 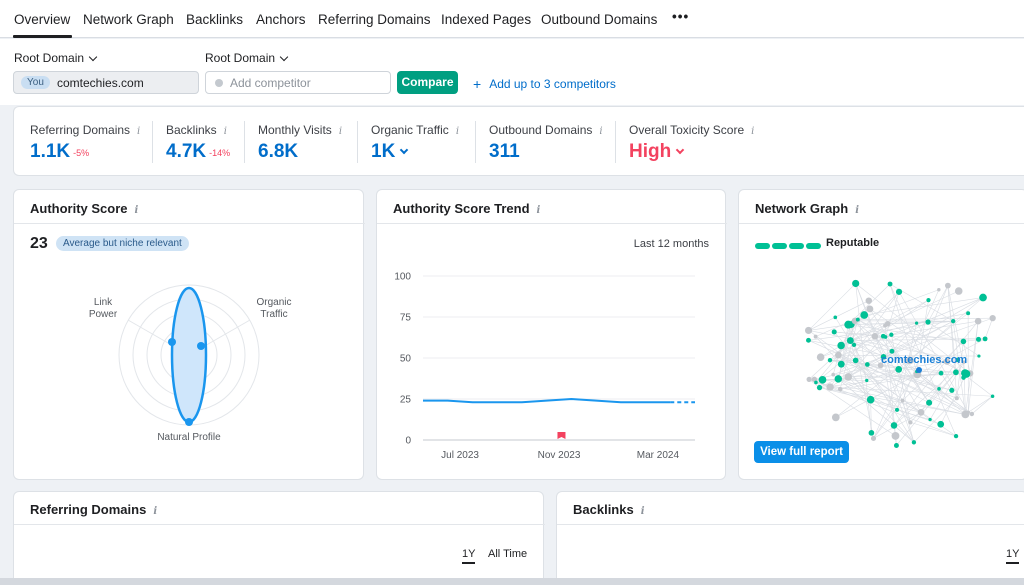 What do you see at coordinates (215, 19) in the screenshot?
I see `tab-backlinks: Backlinks` at bounding box center [215, 19].